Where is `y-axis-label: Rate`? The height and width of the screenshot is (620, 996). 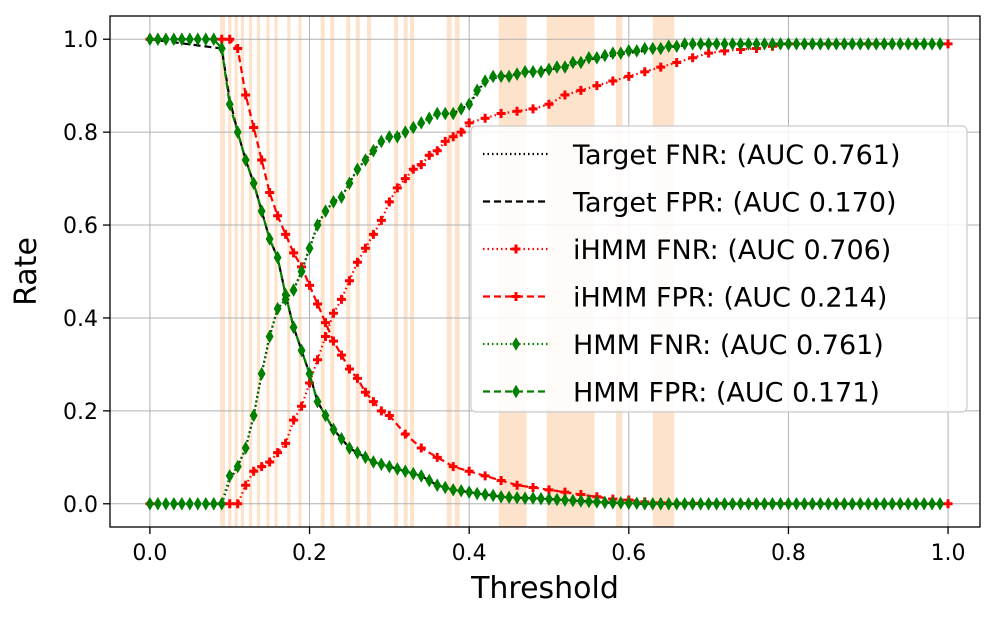 y-axis-label: Rate is located at coordinates (26, 271).